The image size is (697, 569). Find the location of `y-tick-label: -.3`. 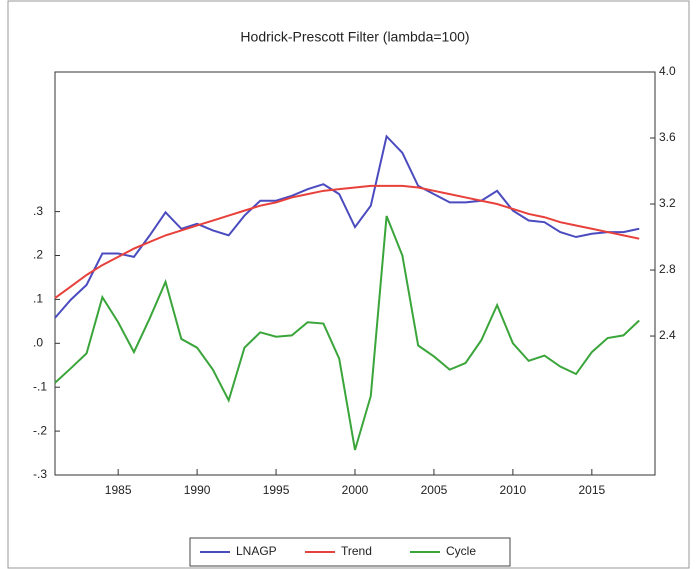

y-tick-label: -.3 is located at coordinates (40, 474).